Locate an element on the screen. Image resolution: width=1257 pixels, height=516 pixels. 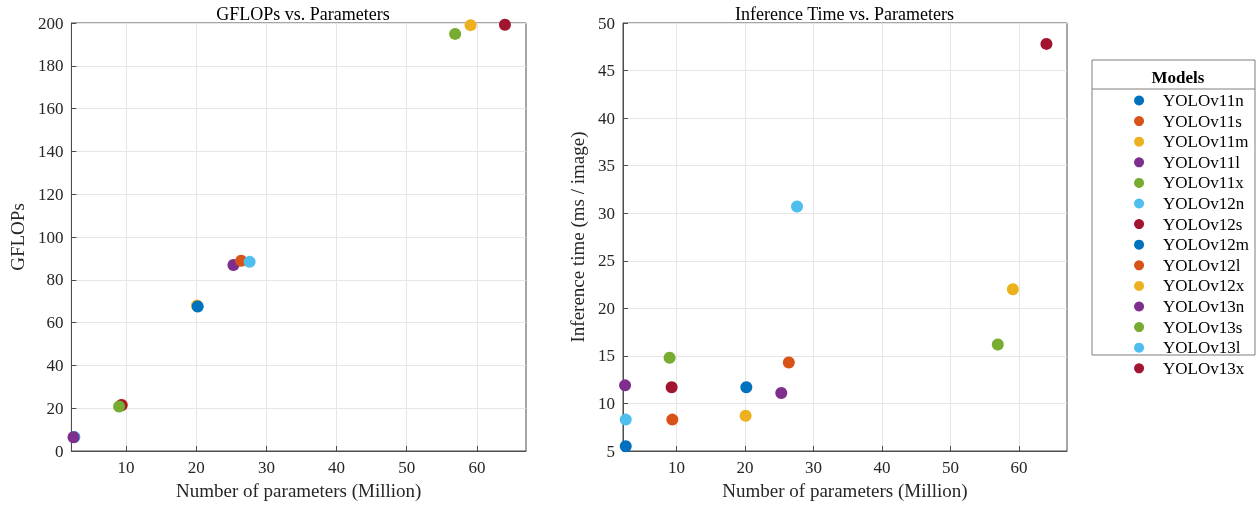
legend-label: YOLOv11x is located at coordinates (1204, 183).